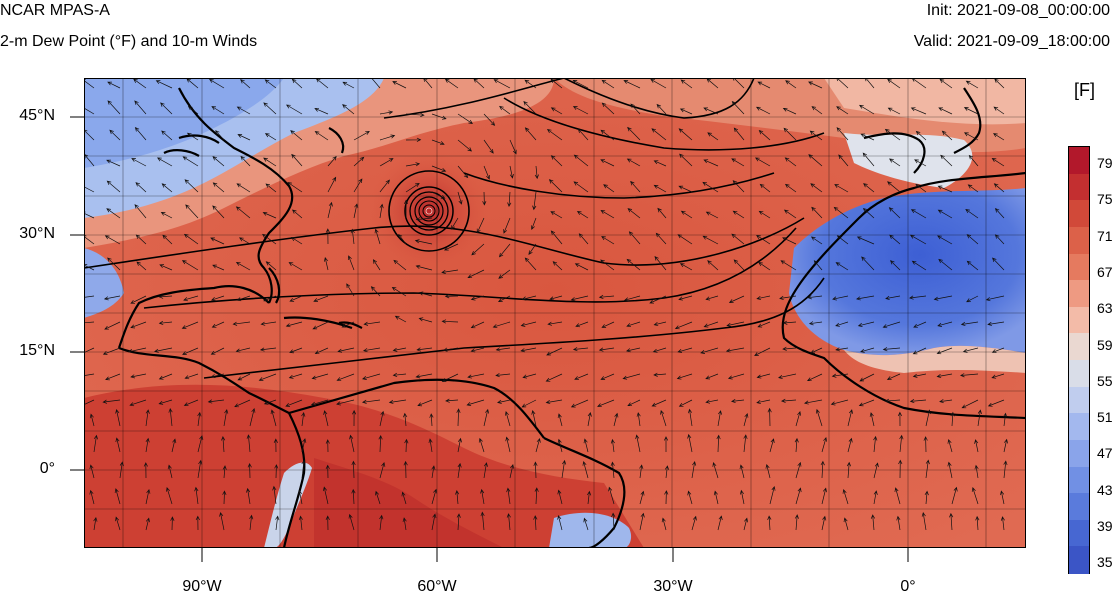 This screenshot has width=1115, height=596. What do you see at coordinates (429, 211) in the screenshot?
I see `hurricane-rings` at bounding box center [429, 211].